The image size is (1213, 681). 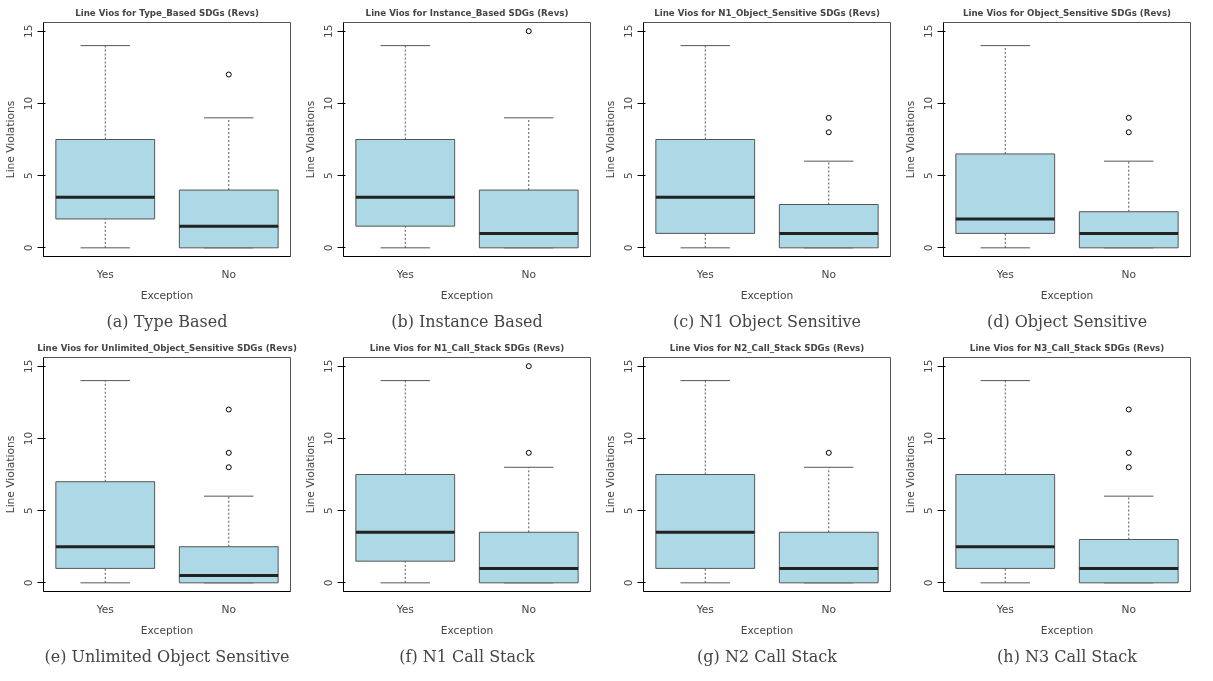 I want to click on chart-title: Line Vios for Instance_Based SDGs (Revs), so click(x=467, y=12).